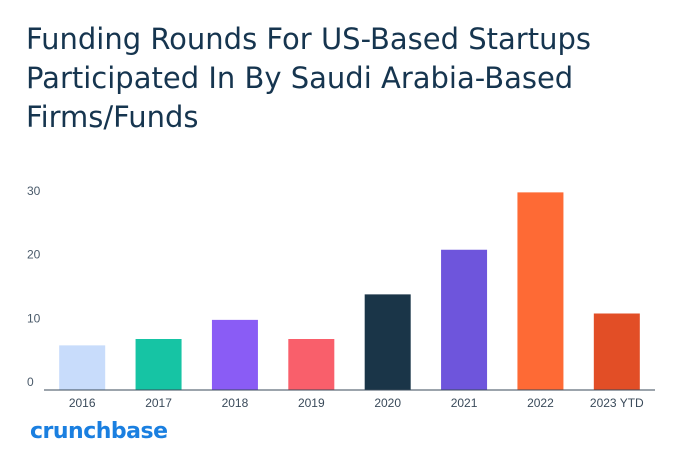  I want to click on bar-2023-ytd, so click(616, 351).